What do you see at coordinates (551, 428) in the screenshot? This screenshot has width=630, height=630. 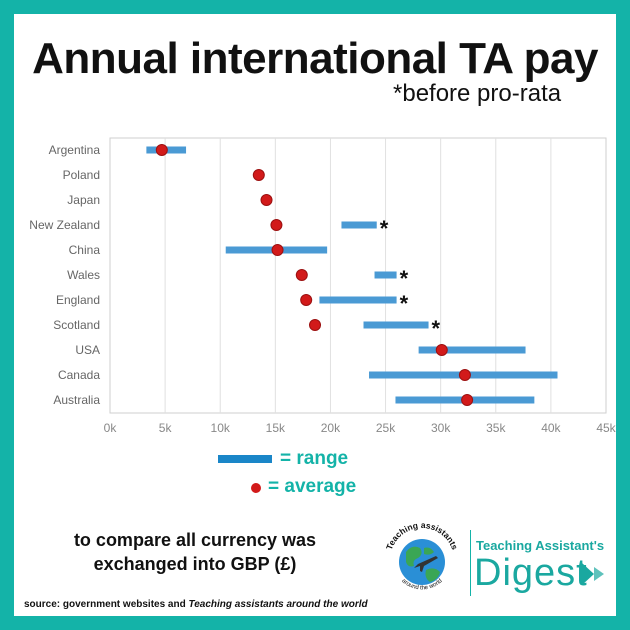 I see `x-tick-label: 40k` at bounding box center [551, 428].